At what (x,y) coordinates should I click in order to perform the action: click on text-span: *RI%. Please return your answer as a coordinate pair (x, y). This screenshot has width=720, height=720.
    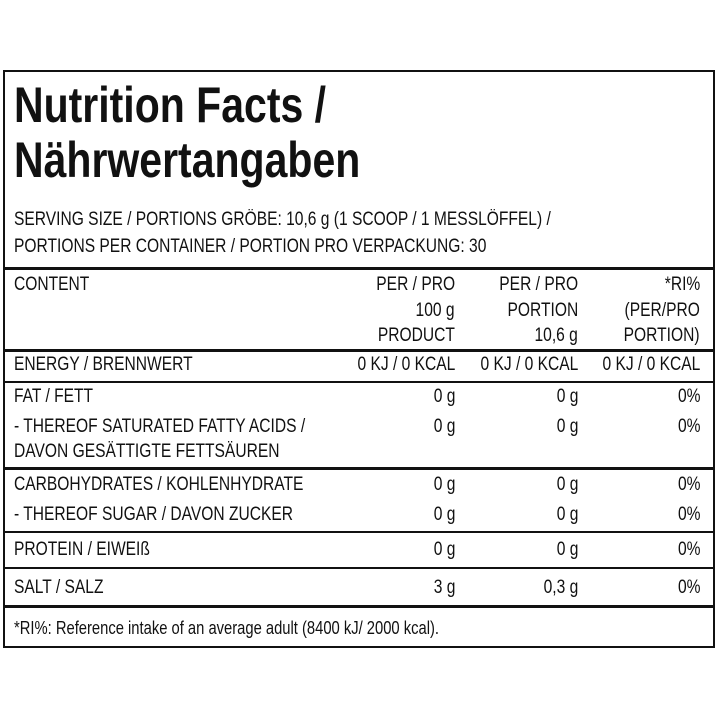
    Looking at the image, I should click on (682, 284).